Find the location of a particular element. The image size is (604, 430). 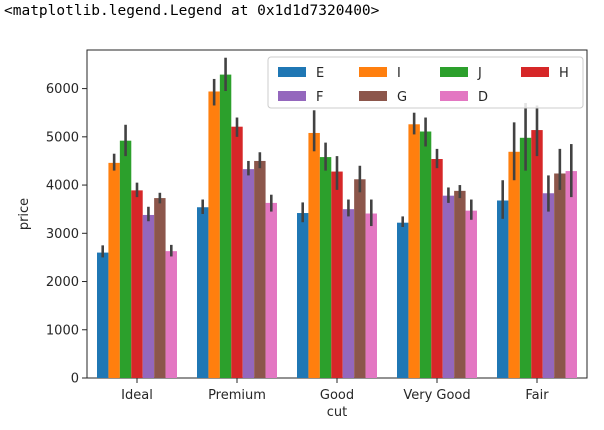

bar-H-fair is located at coordinates (537, 254).